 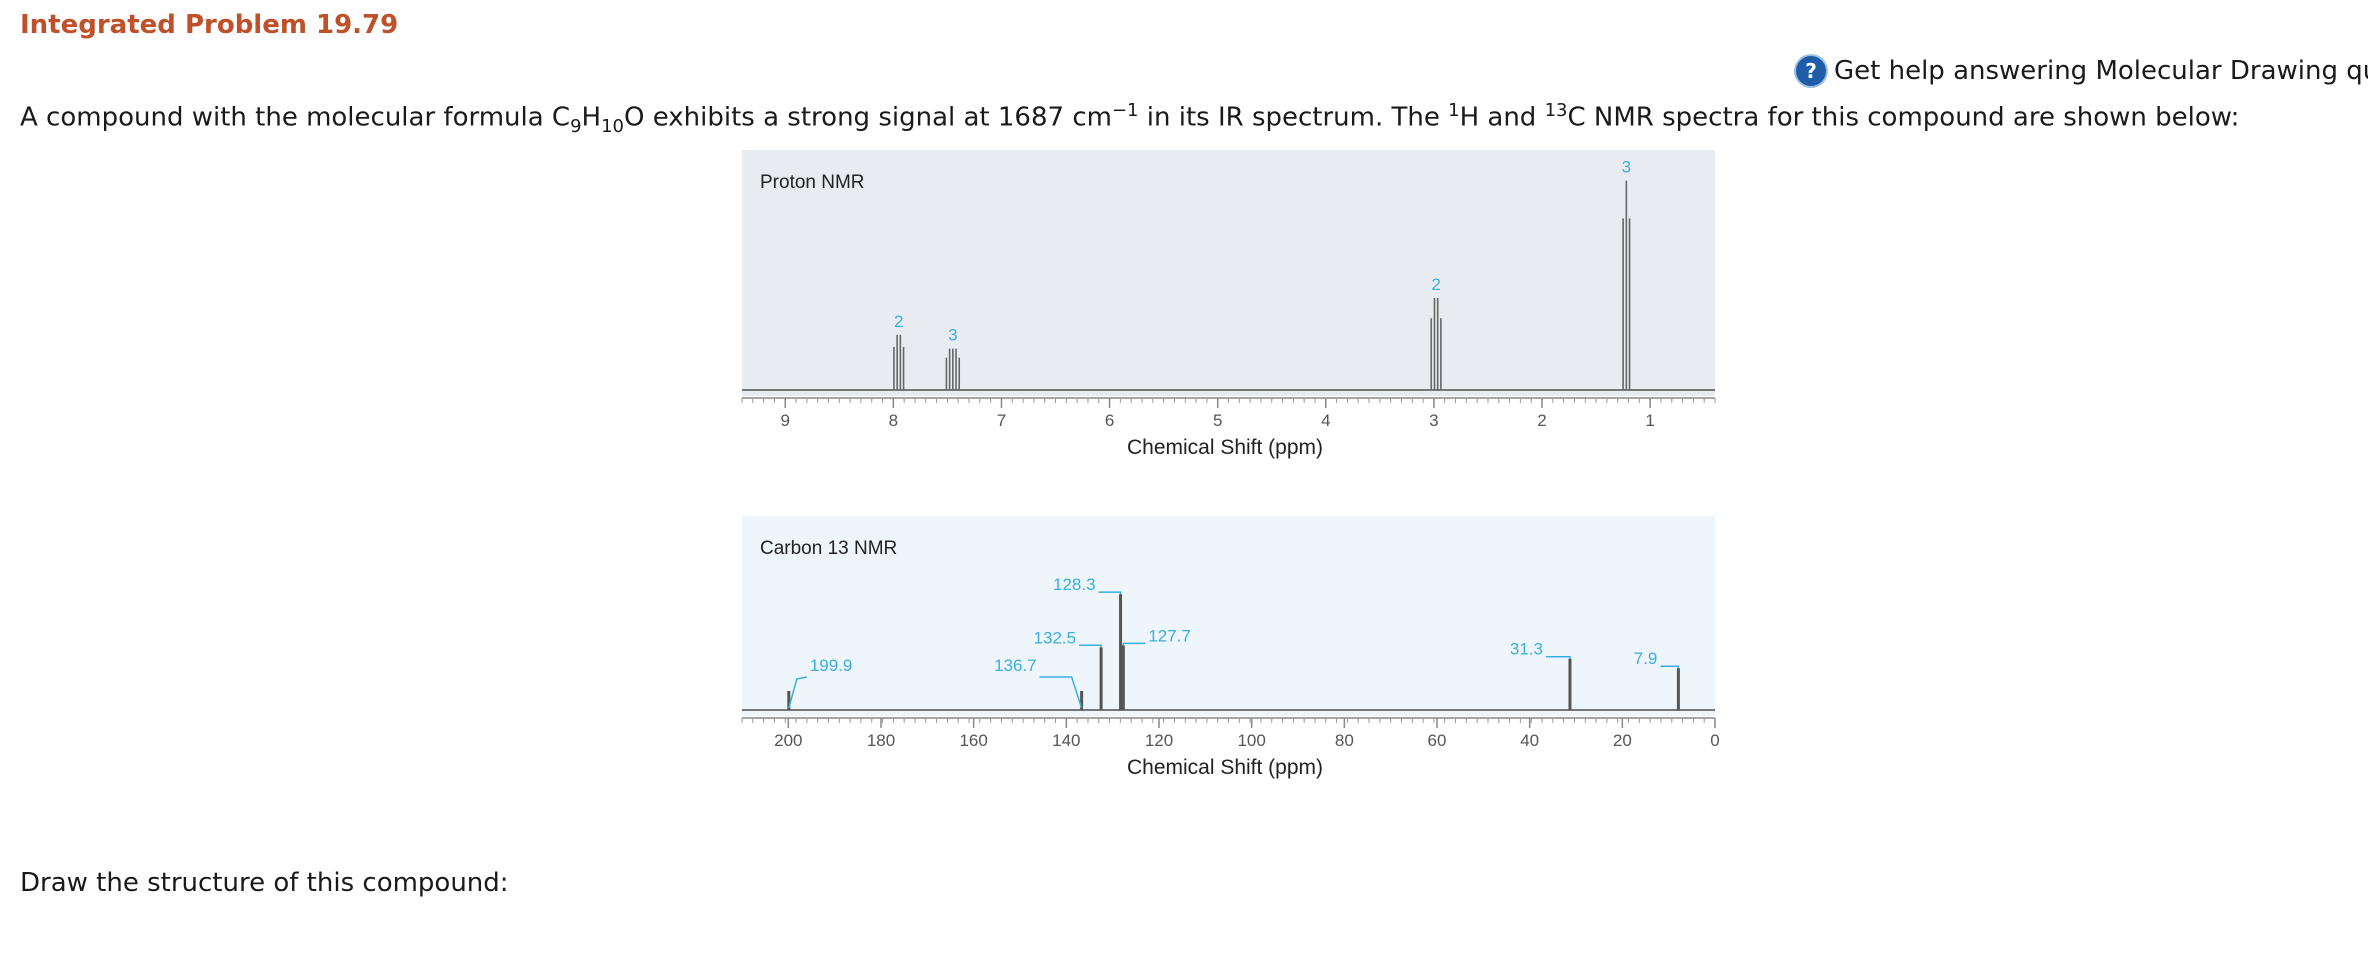 I want to click on tick-label: 40, so click(x=1529, y=740).